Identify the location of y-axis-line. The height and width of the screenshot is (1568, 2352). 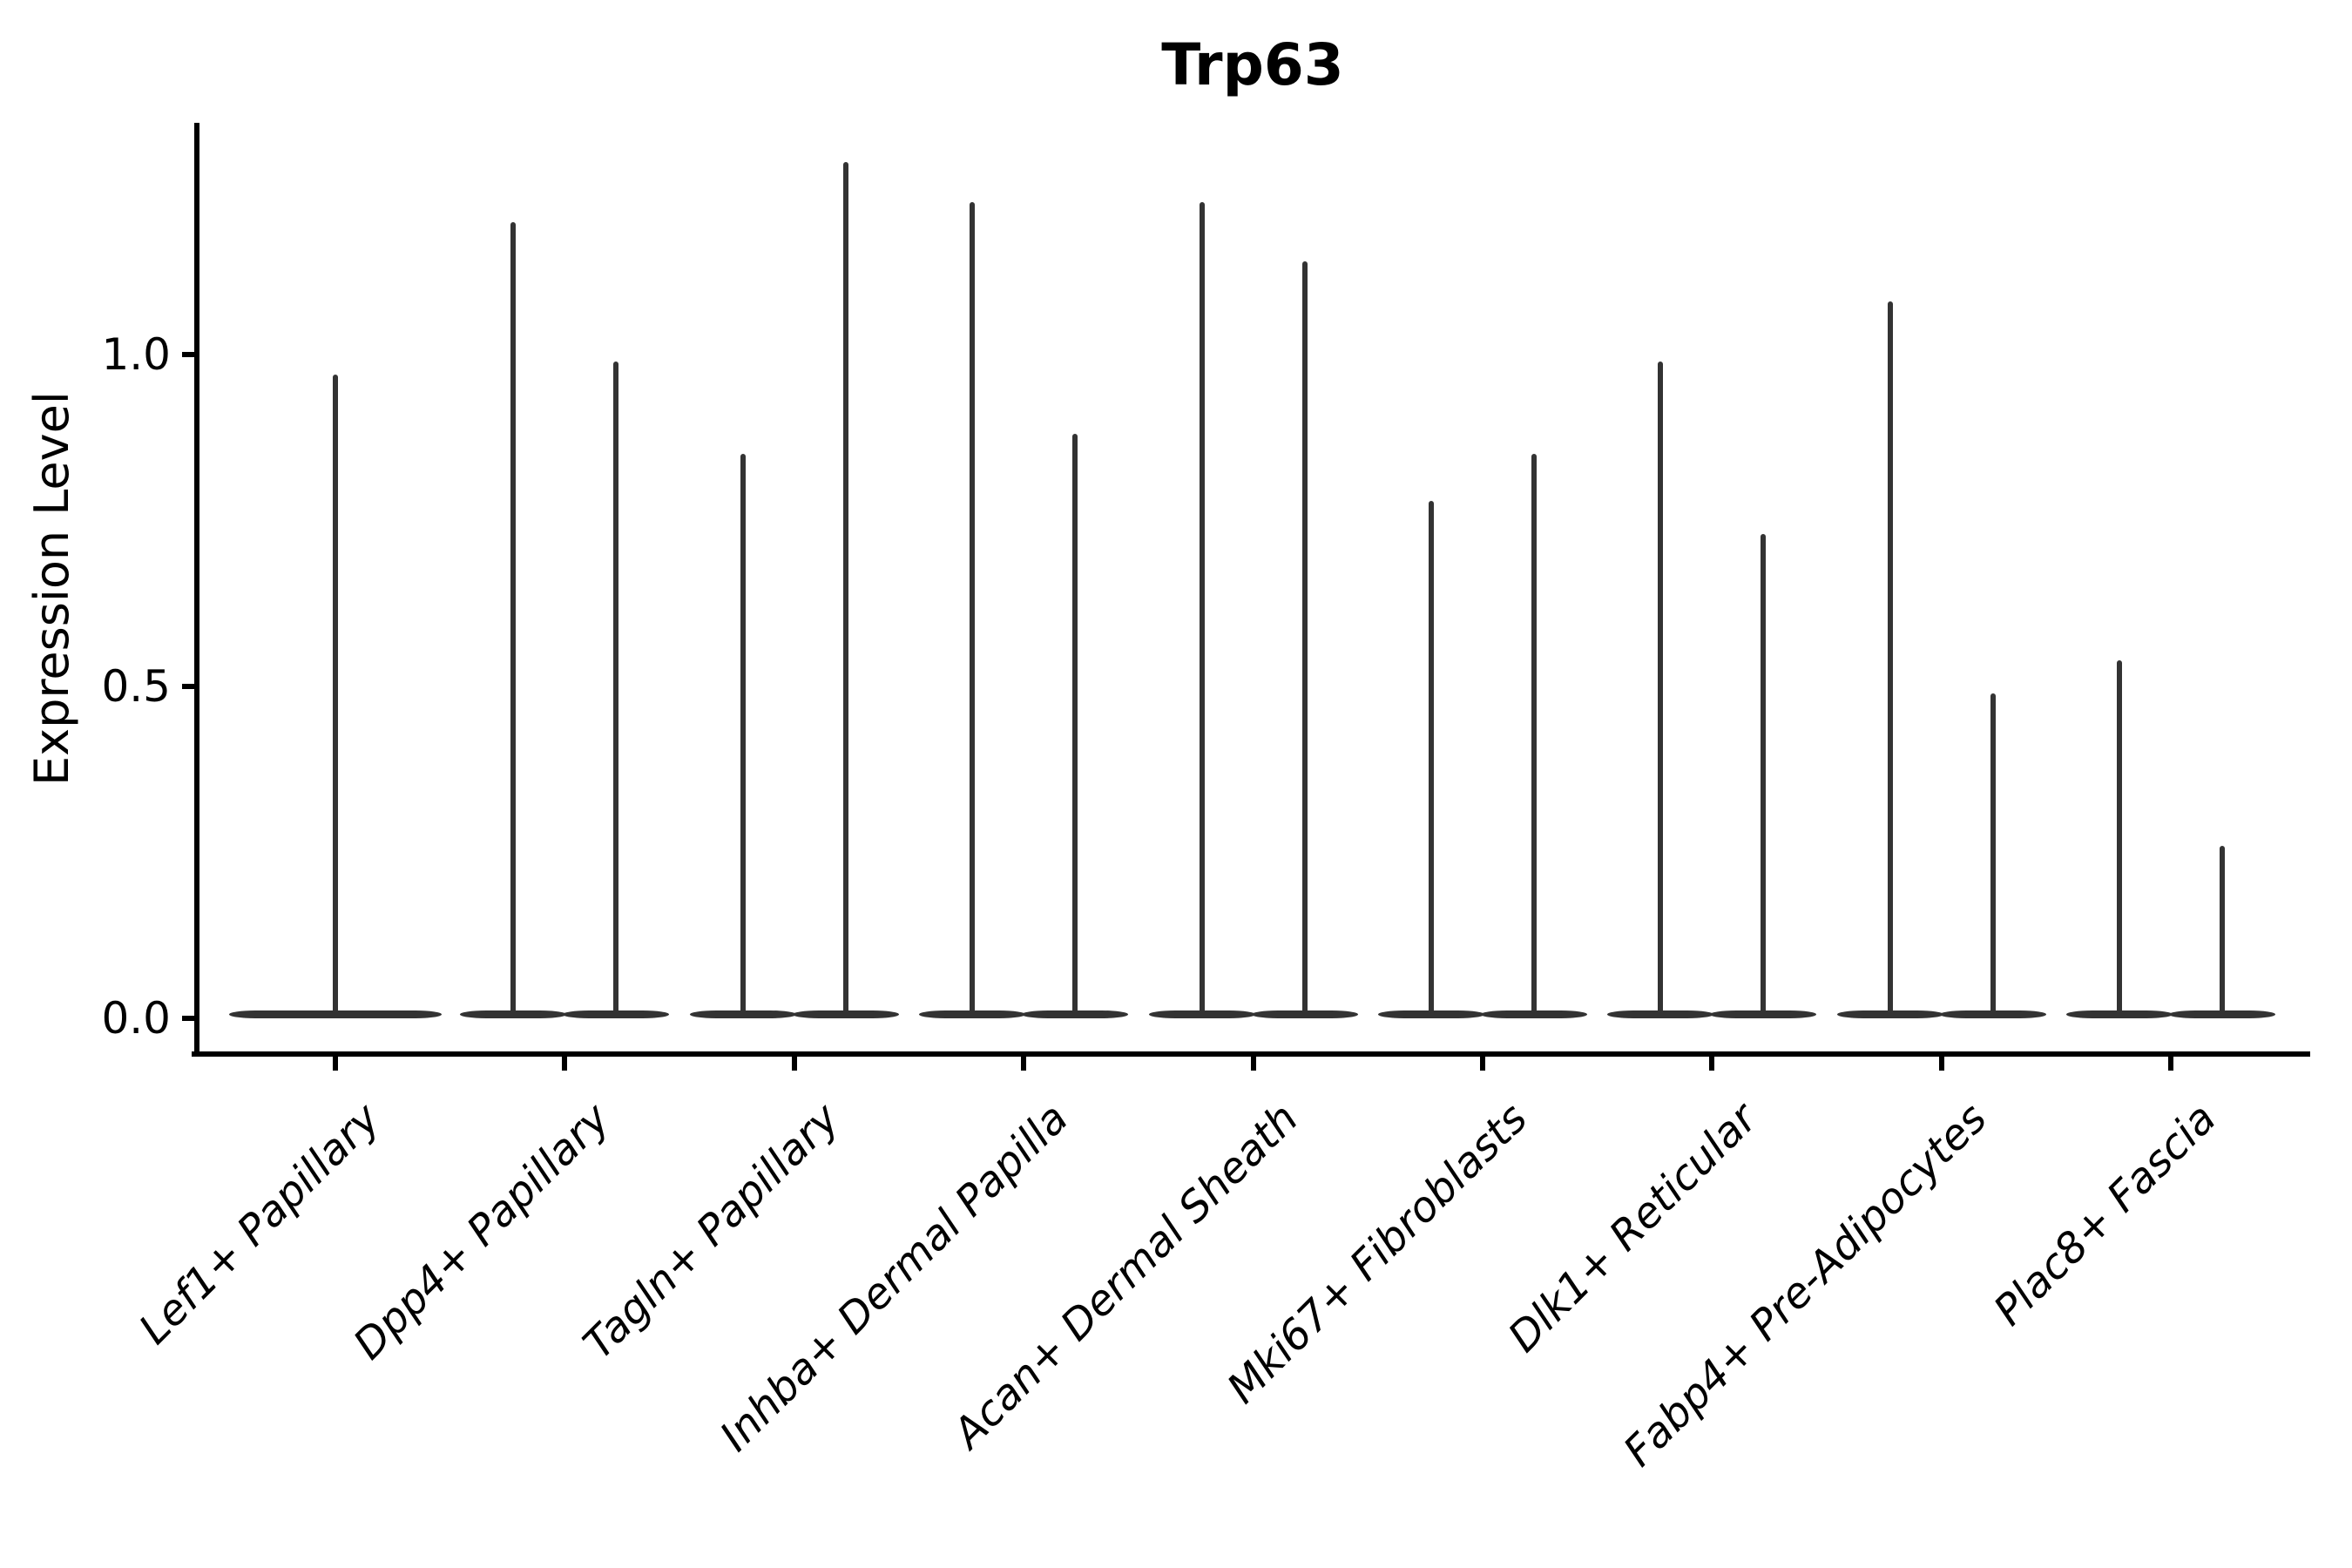
(196, 590).